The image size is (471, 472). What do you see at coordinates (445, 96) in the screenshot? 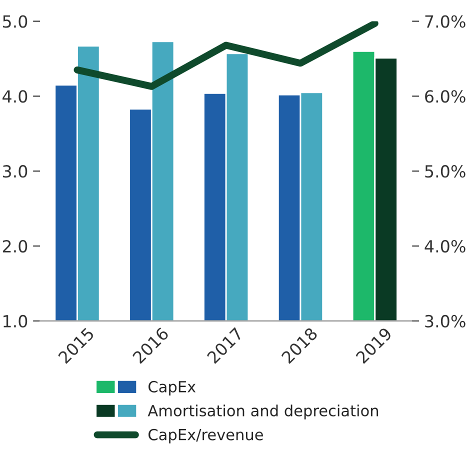
I see `y2-tick-label: 6.0%` at bounding box center [445, 96].